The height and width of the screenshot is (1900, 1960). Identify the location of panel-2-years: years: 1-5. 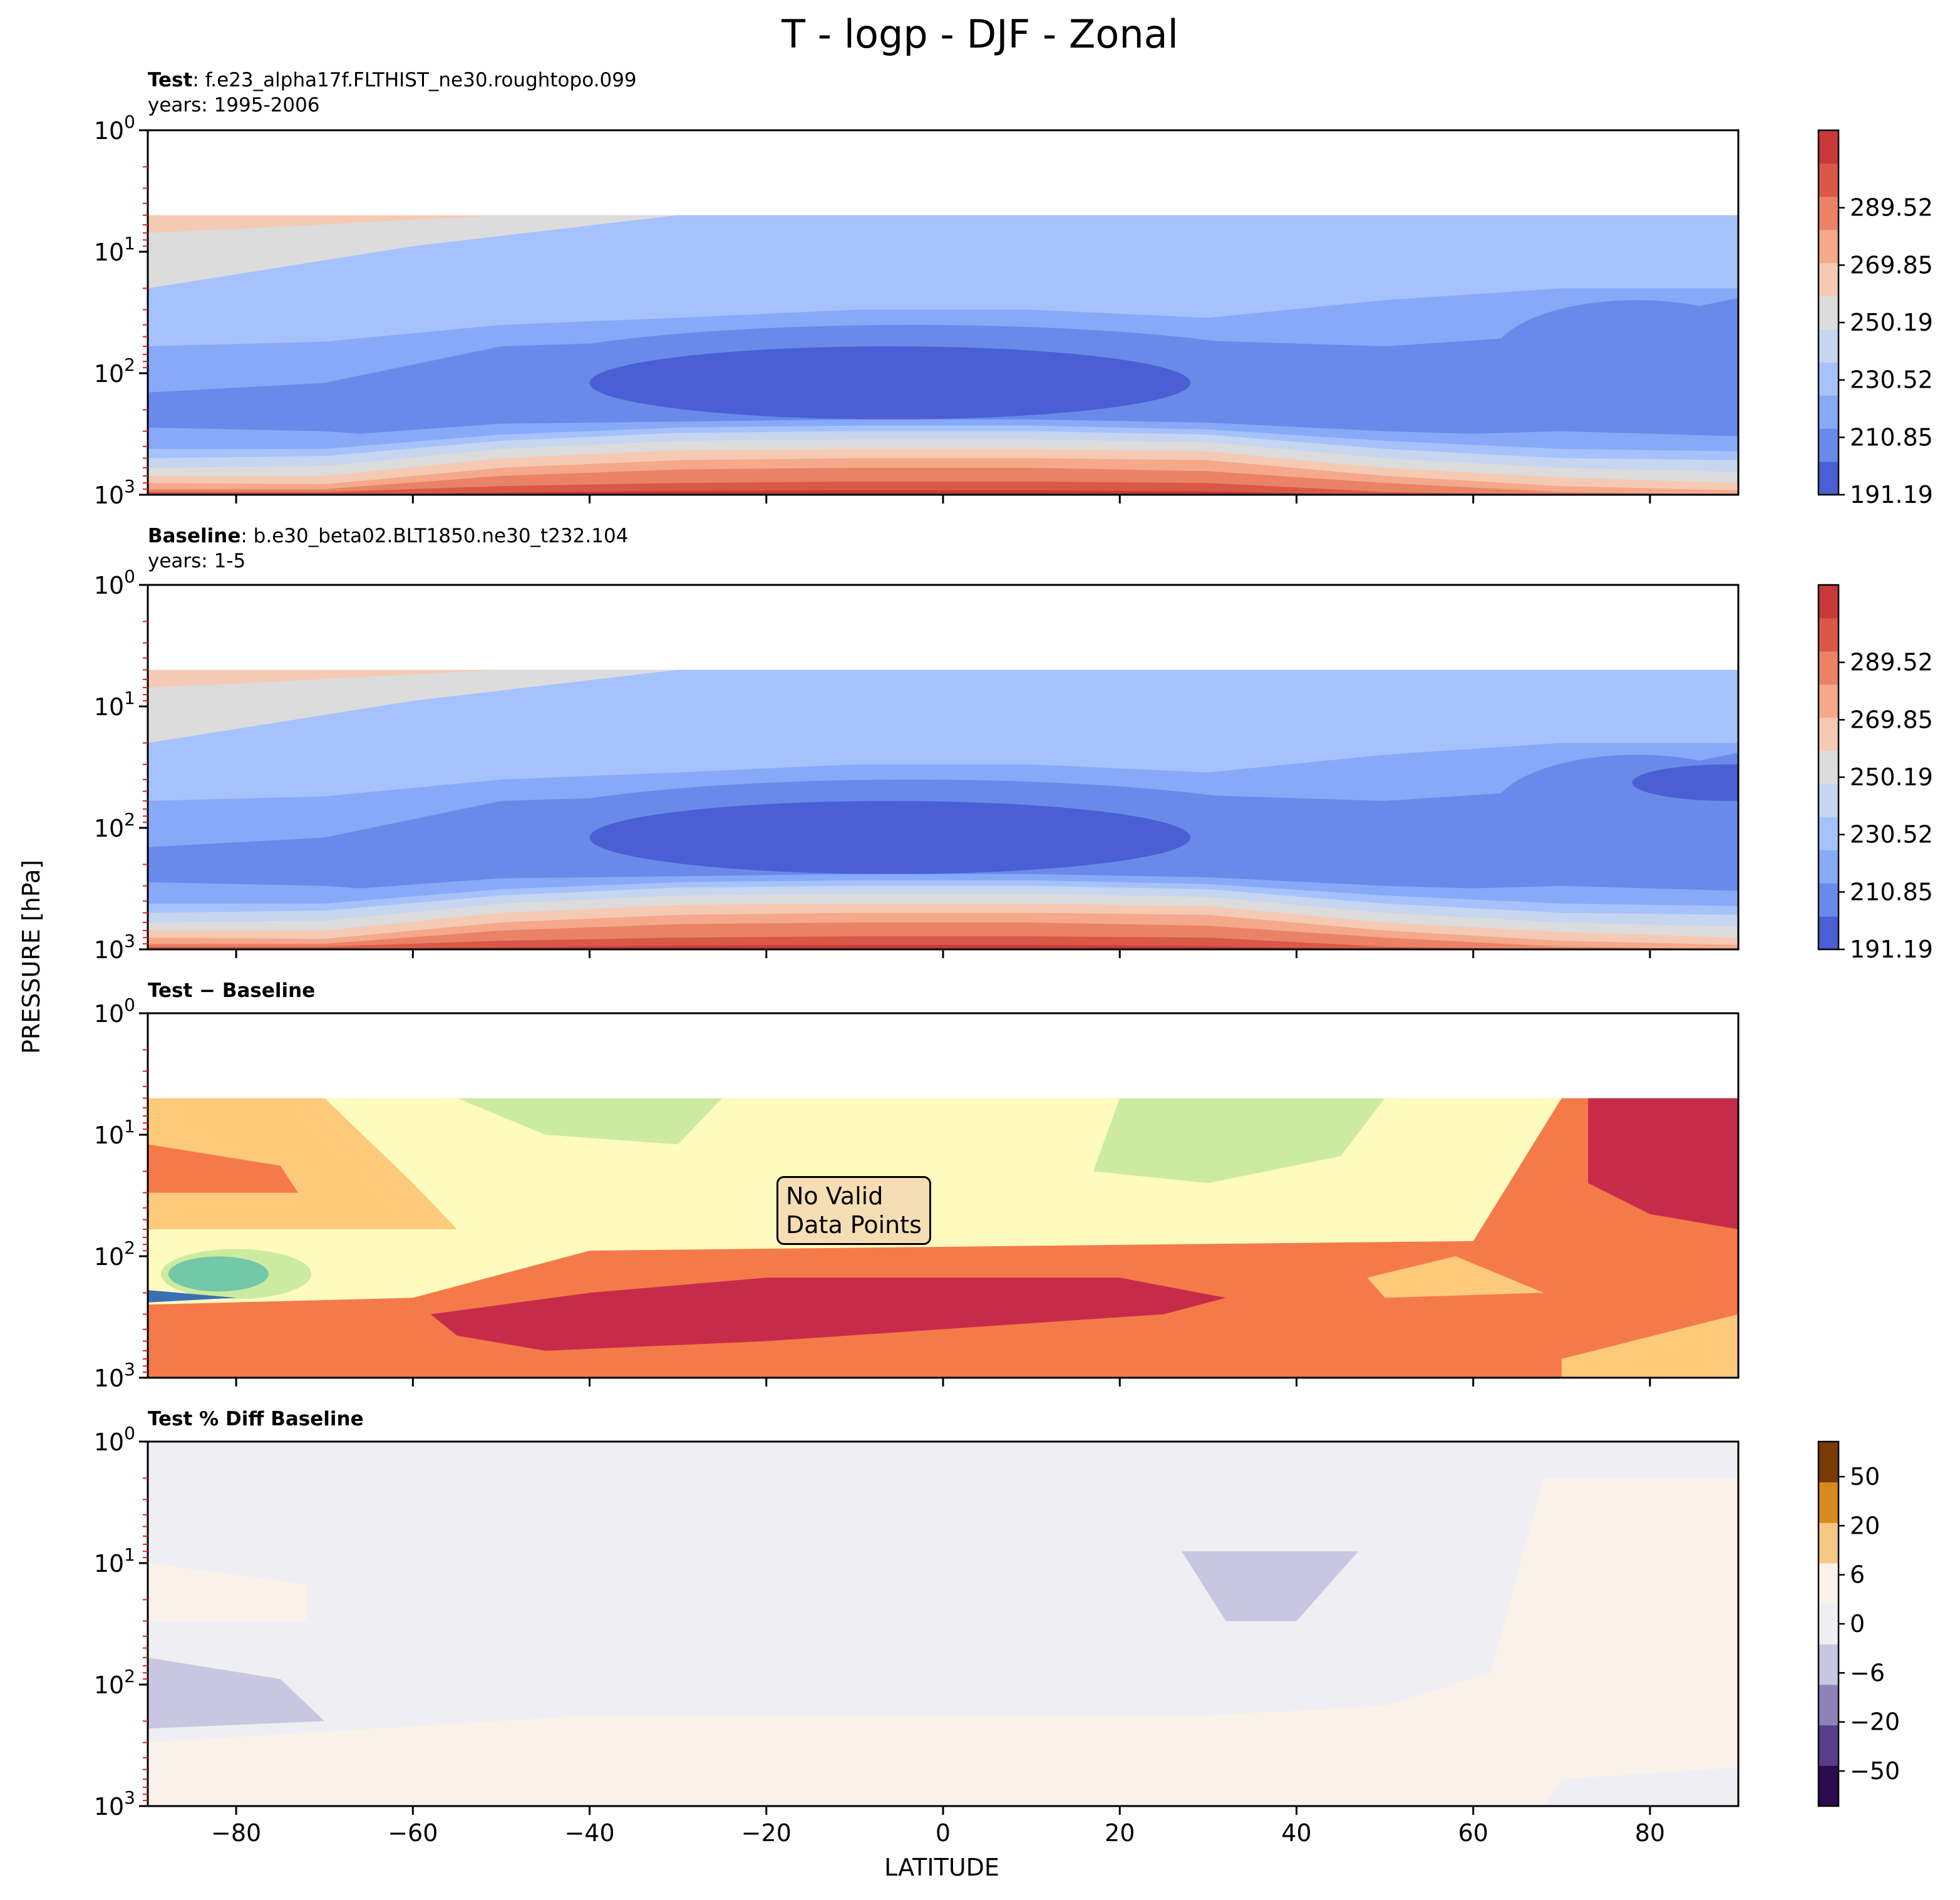
(197, 561).